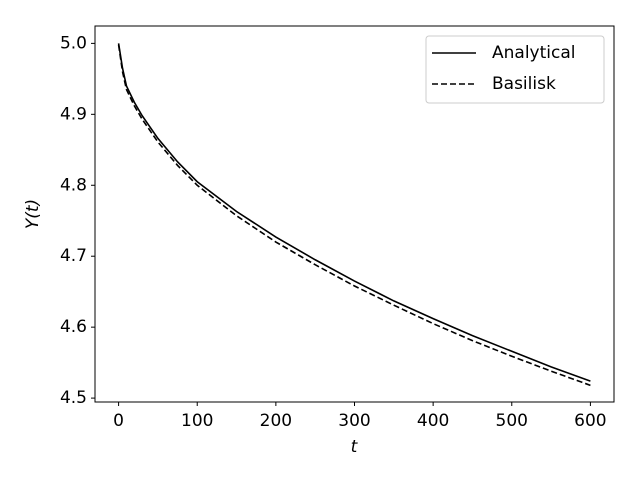 This screenshot has height=480, width=640. I want to click on legend-label: Basilisk, so click(524, 84).